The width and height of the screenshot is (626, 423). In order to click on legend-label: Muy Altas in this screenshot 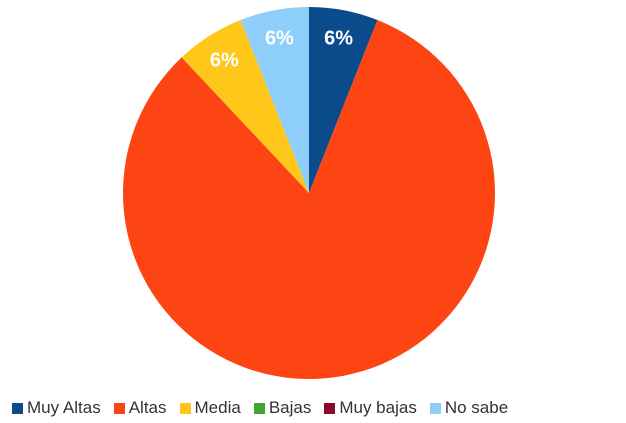, I will do `click(64, 407)`.